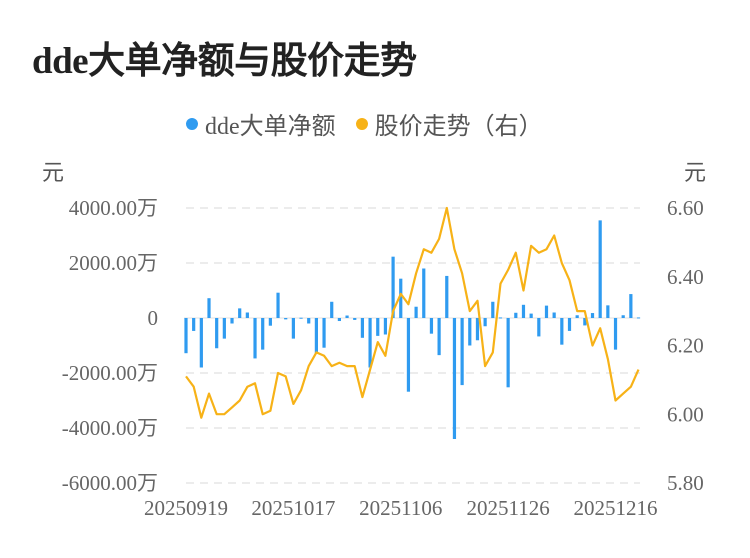  Describe the element at coordinates (110, 428) in the screenshot. I see `left-tick-label: -4000.00万` at that location.